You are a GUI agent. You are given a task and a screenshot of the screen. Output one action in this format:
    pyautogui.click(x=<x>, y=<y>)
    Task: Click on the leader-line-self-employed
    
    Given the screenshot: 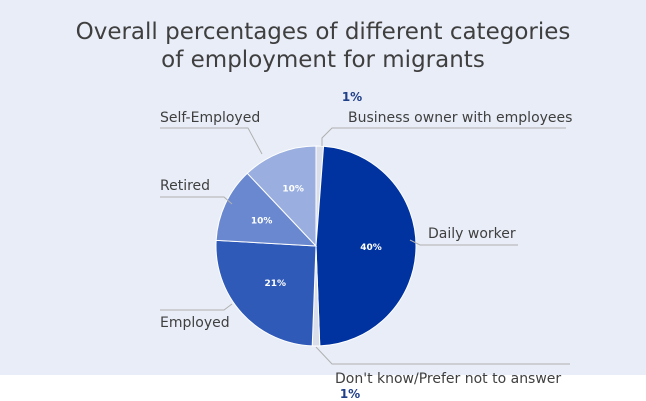 What is the action you would take?
    pyautogui.click(x=211, y=141)
    